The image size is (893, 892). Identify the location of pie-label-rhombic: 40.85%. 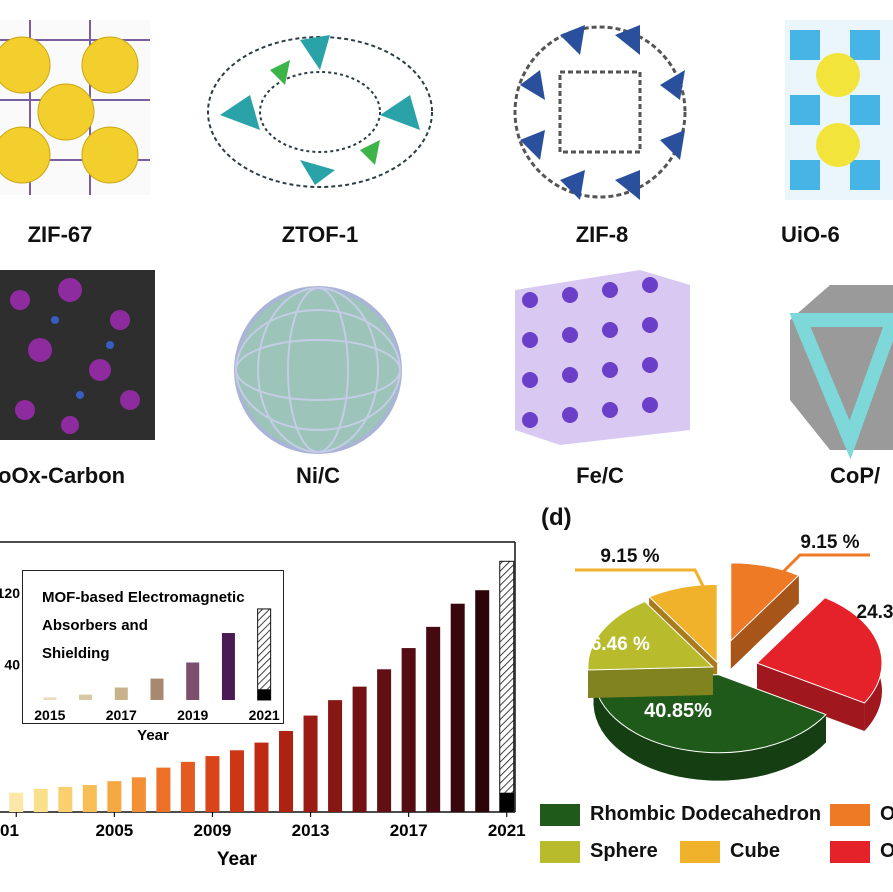
(678, 711).